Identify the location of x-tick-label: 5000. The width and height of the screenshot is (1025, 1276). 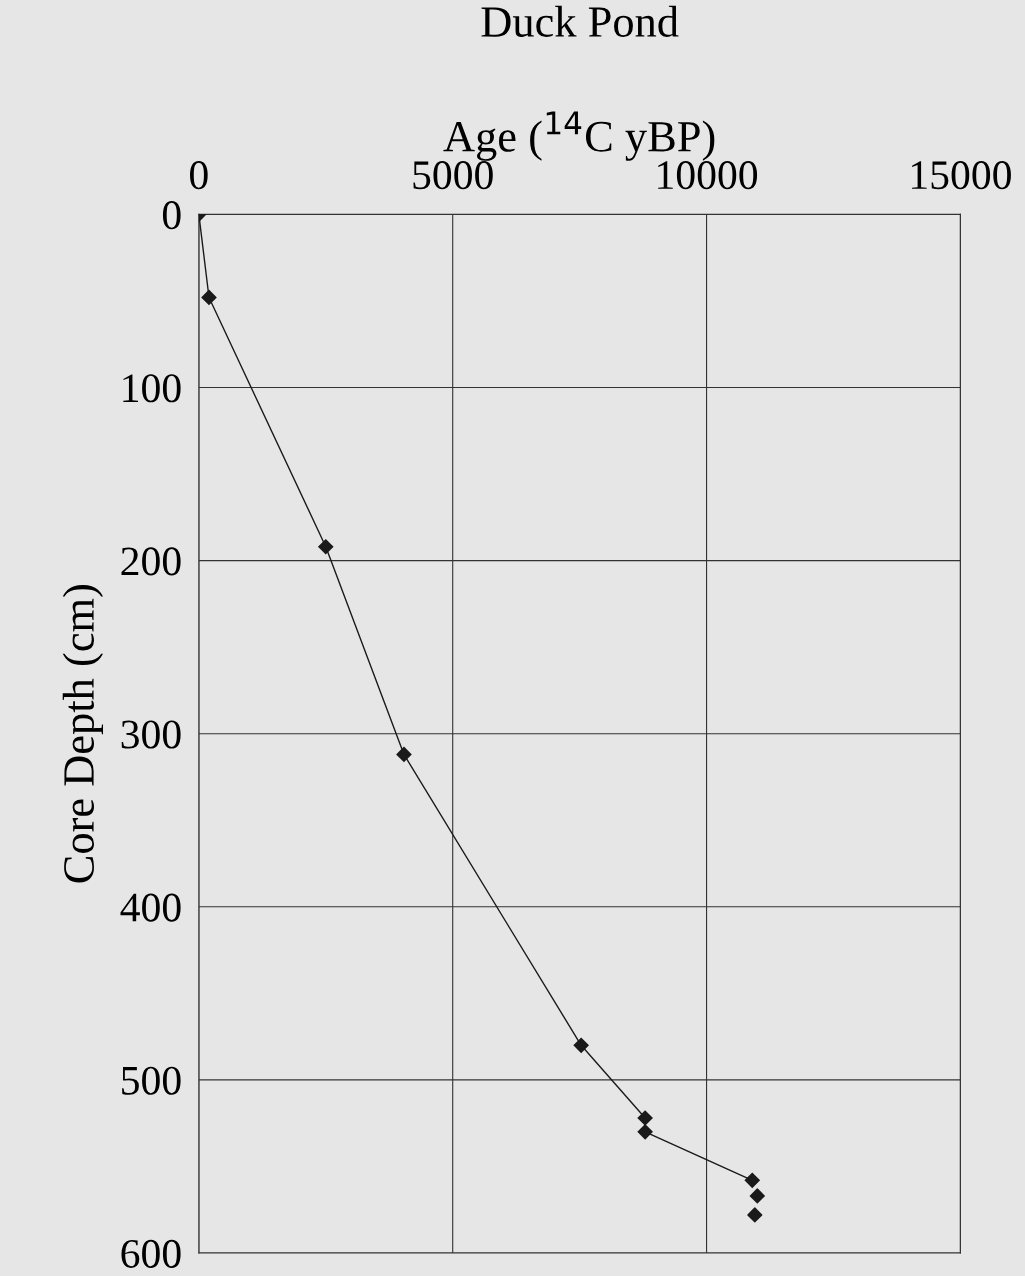
(453, 175).